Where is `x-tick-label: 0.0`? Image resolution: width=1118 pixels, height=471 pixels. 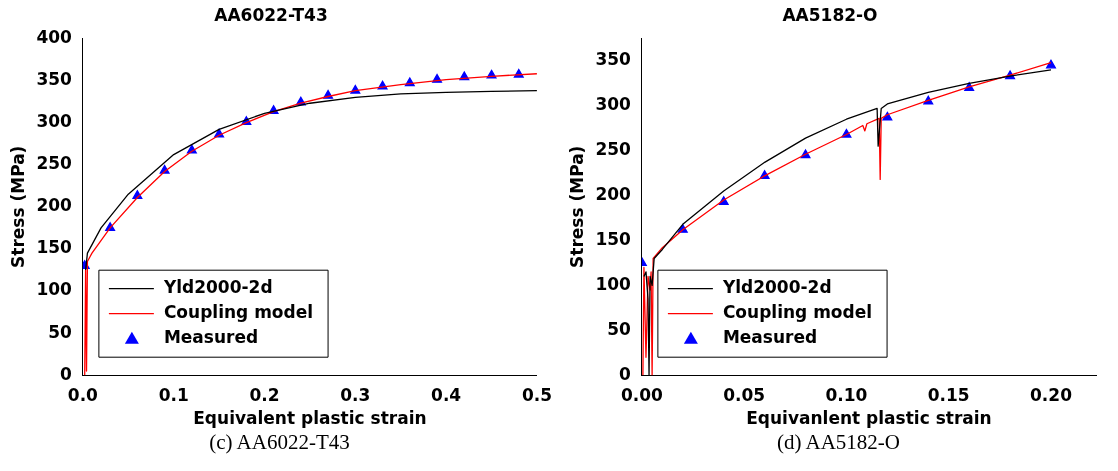 x-tick-label: 0.0 is located at coordinates (82, 394).